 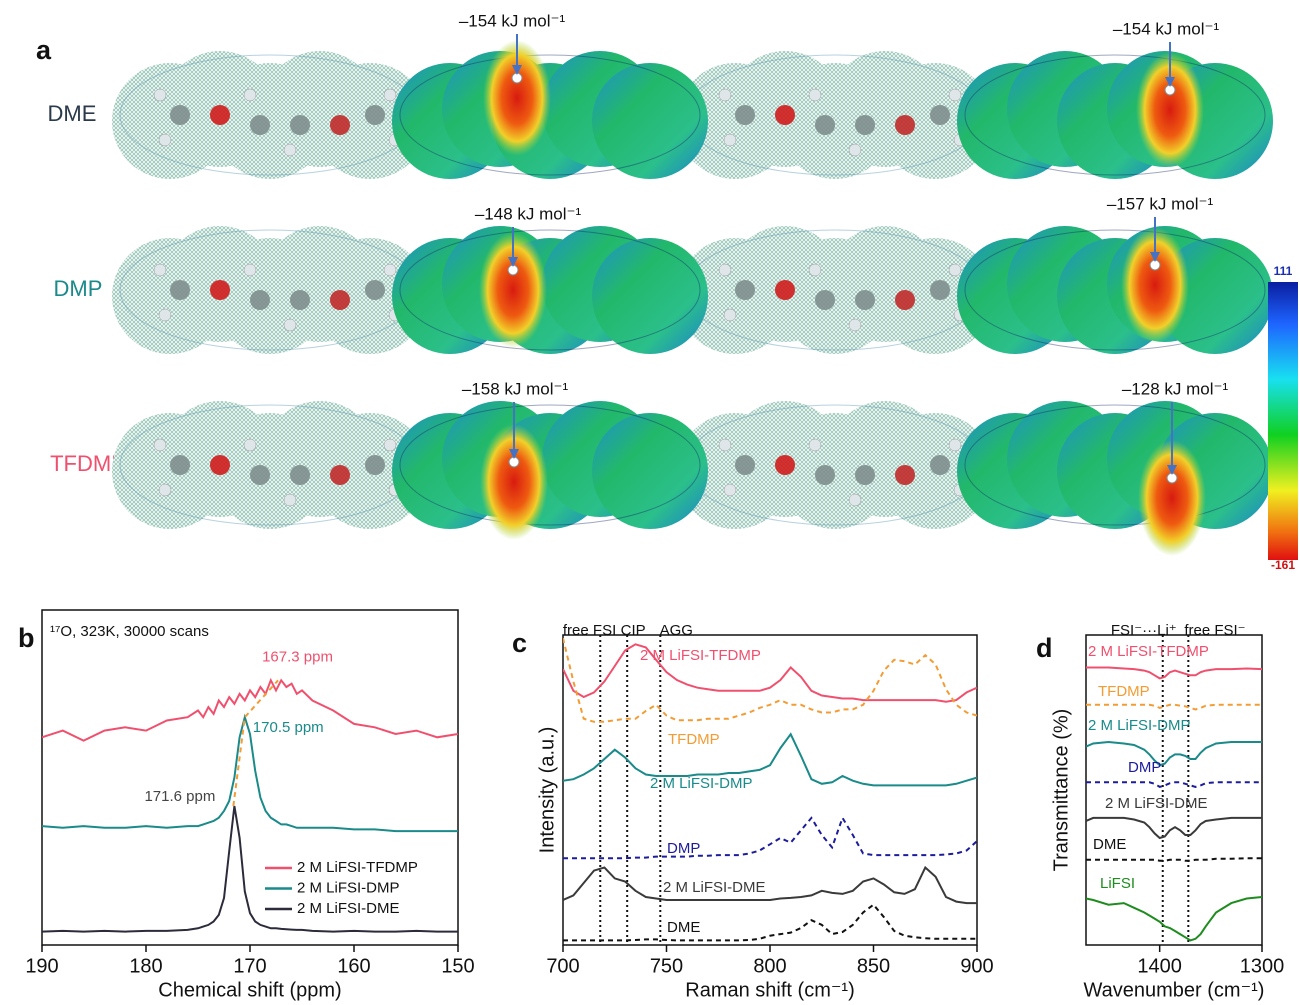 I want to click on reference-label: CIP, so click(x=633, y=630).